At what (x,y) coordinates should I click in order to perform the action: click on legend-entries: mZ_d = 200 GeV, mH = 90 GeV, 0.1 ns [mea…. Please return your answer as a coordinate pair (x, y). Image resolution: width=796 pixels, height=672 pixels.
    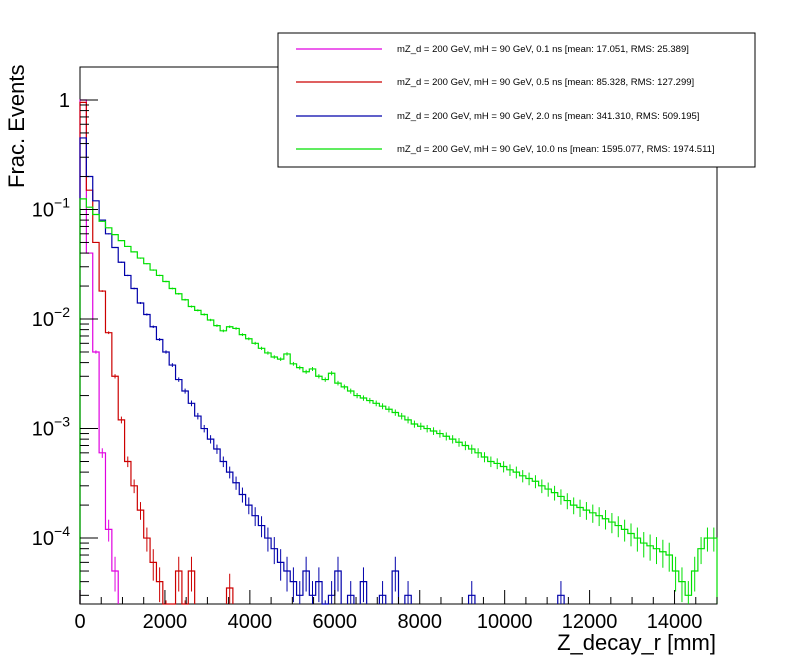
    Looking at the image, I should click on (505, 99).